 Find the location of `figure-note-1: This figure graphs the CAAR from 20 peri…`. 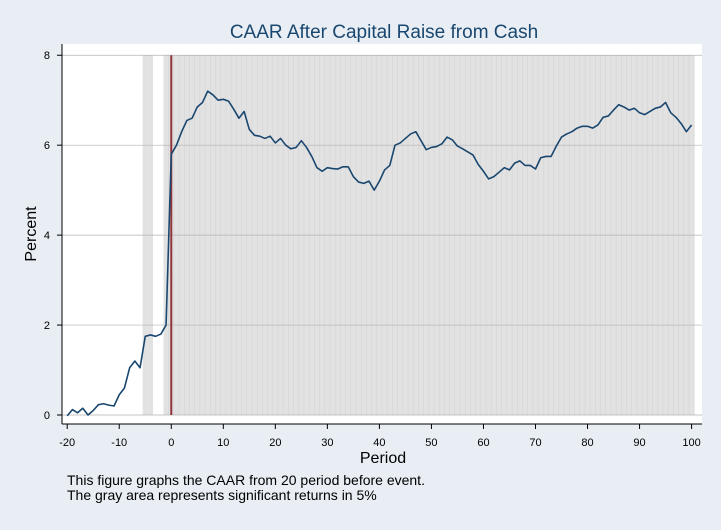

figure-note-1: This figure graphs the CAAR from 20 peri… is located at coordinates (246, 480).